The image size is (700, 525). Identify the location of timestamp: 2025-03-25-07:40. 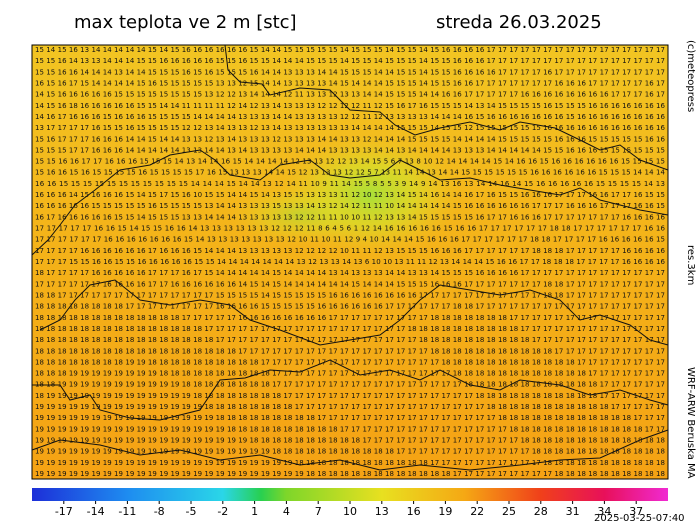
(639, 518).